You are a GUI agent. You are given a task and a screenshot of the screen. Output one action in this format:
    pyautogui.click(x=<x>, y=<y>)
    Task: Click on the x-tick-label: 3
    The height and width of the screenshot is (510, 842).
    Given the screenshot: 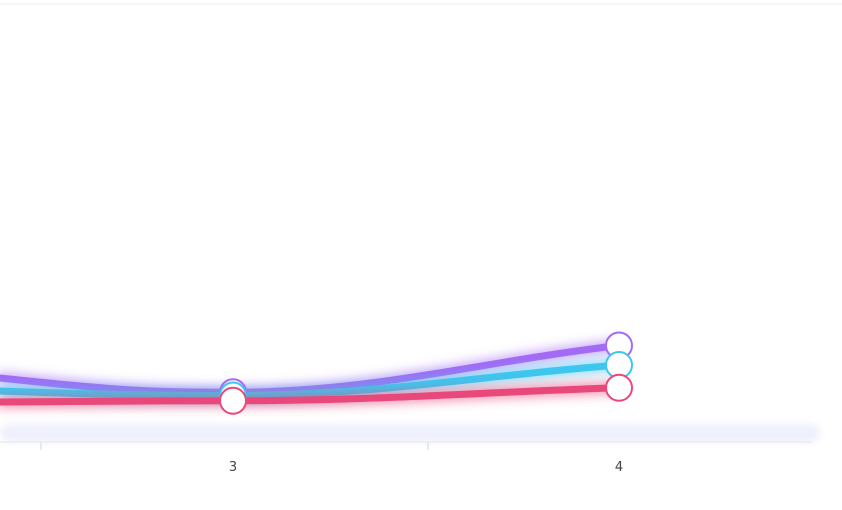 What is the action you would take?
    pyautogui.click(x=233, y=467)
    